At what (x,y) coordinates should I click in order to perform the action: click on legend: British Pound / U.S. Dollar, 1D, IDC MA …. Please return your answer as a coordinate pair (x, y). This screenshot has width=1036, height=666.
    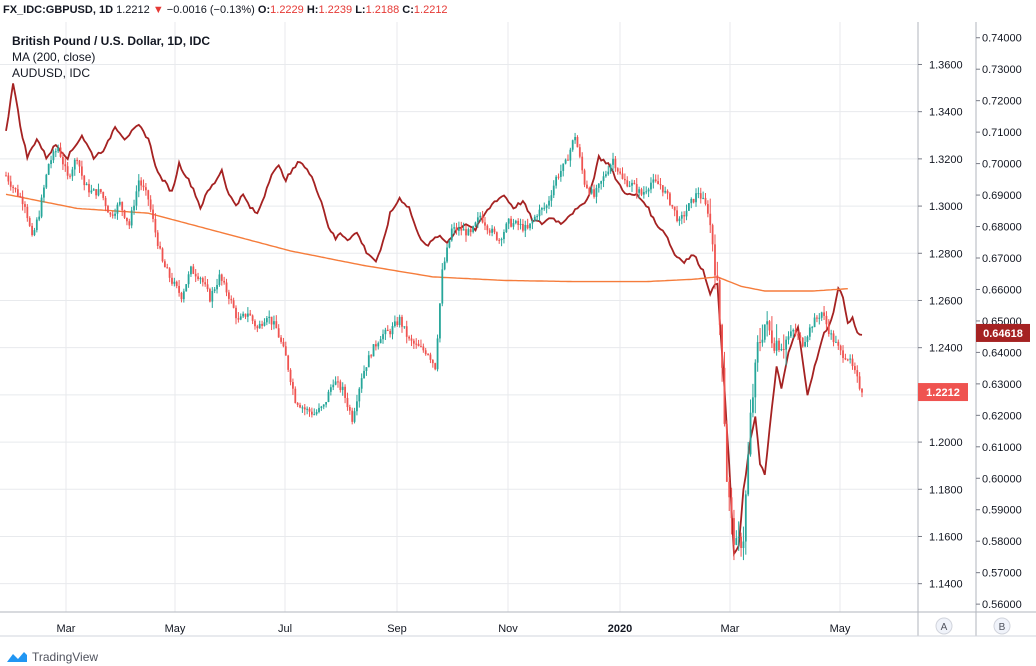
    Looking at the image, I should click on (111, 57).